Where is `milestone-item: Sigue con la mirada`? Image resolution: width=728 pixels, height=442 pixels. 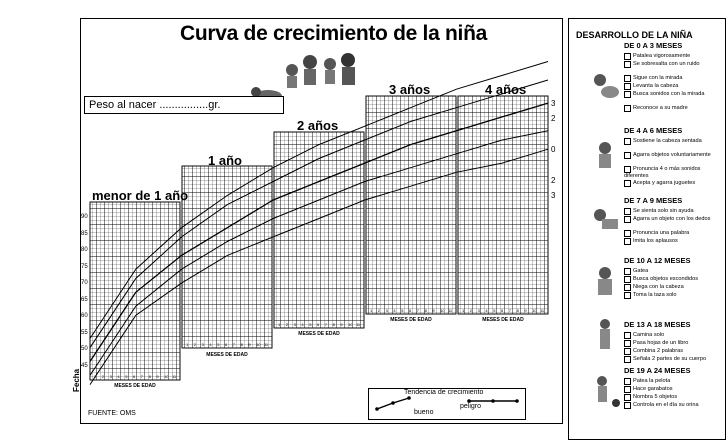 milestone-item: Sigue con la mirada is located at coordinates (670, 78).